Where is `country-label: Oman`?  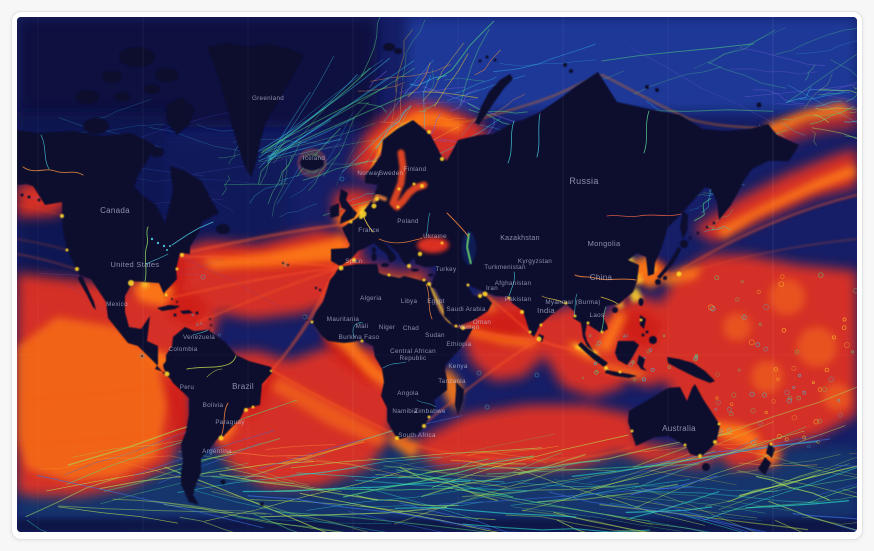 country-label: Oman is located at coordinates (482, 322).